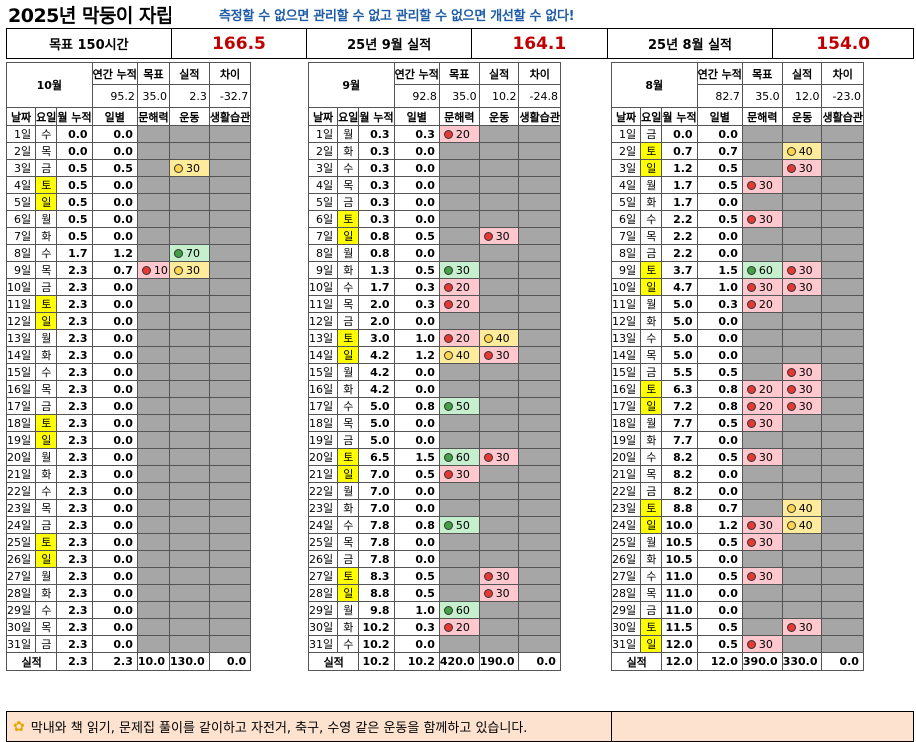 The width and height of the screenshot is (916, 742). I want to click on table-row: 8일 수 1.7 1.2 70, so click(128, 253).